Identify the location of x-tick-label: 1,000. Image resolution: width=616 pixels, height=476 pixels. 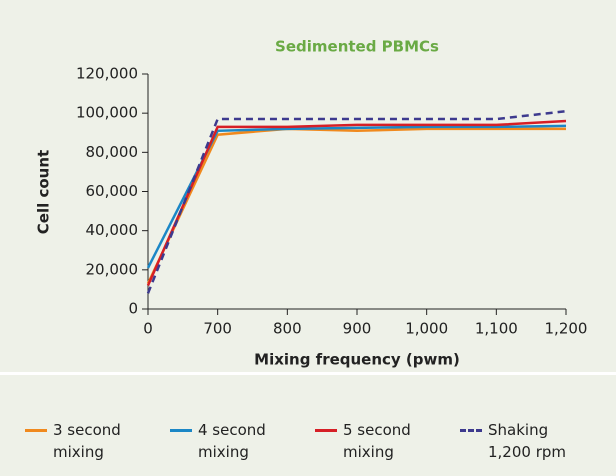
(426, 329).